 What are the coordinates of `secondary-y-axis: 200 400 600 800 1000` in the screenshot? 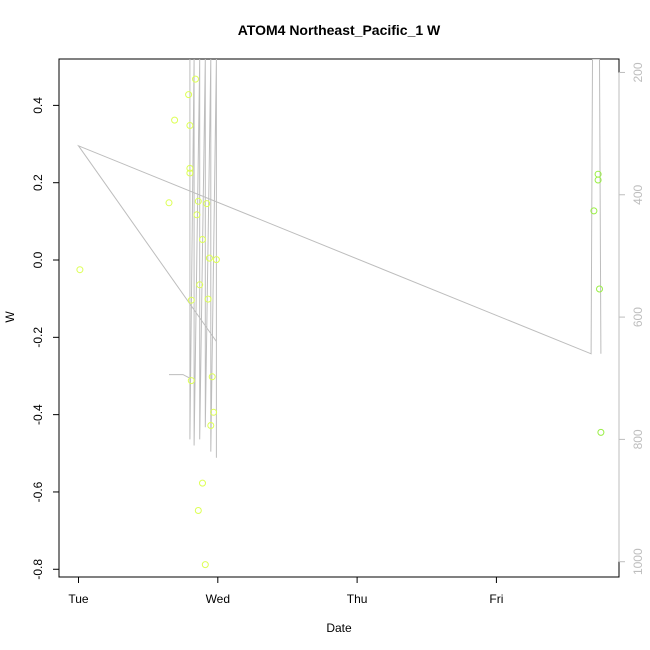 It's located at (631, 318).